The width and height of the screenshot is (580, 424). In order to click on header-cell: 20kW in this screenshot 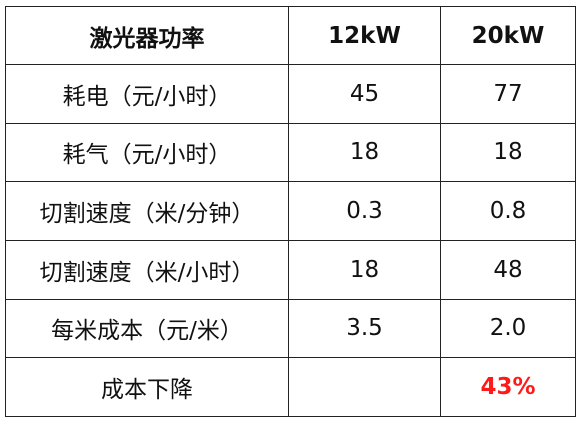, I will do `click(508, 35)`.